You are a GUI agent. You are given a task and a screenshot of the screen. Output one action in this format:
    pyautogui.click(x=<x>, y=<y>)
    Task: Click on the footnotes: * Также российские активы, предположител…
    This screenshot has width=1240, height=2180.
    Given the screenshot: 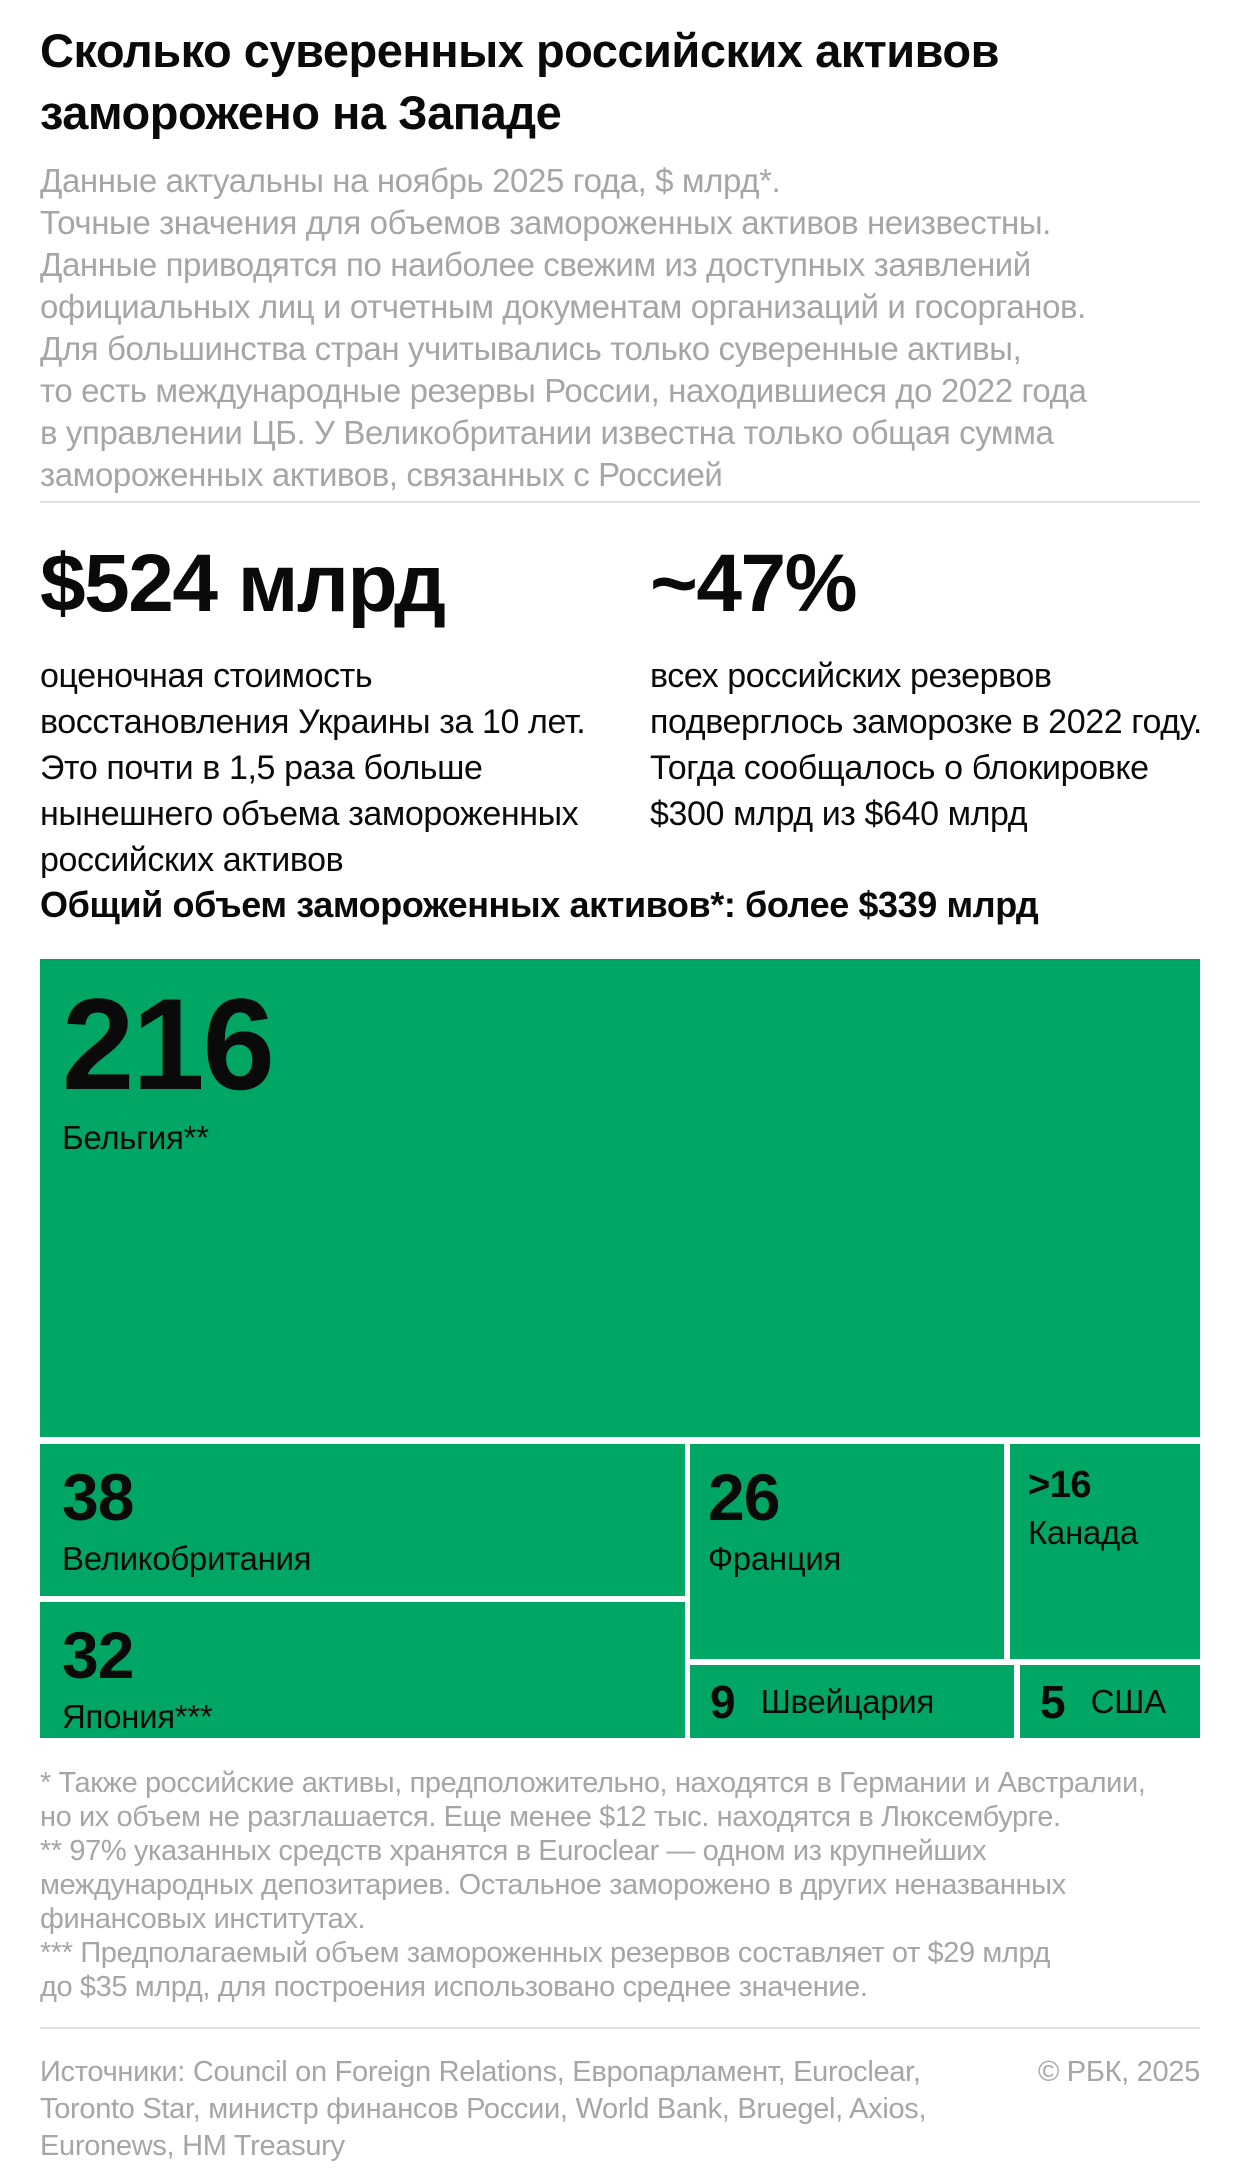 What is the action you would take?
    pyautogui.click(x=593, y=1885)
    